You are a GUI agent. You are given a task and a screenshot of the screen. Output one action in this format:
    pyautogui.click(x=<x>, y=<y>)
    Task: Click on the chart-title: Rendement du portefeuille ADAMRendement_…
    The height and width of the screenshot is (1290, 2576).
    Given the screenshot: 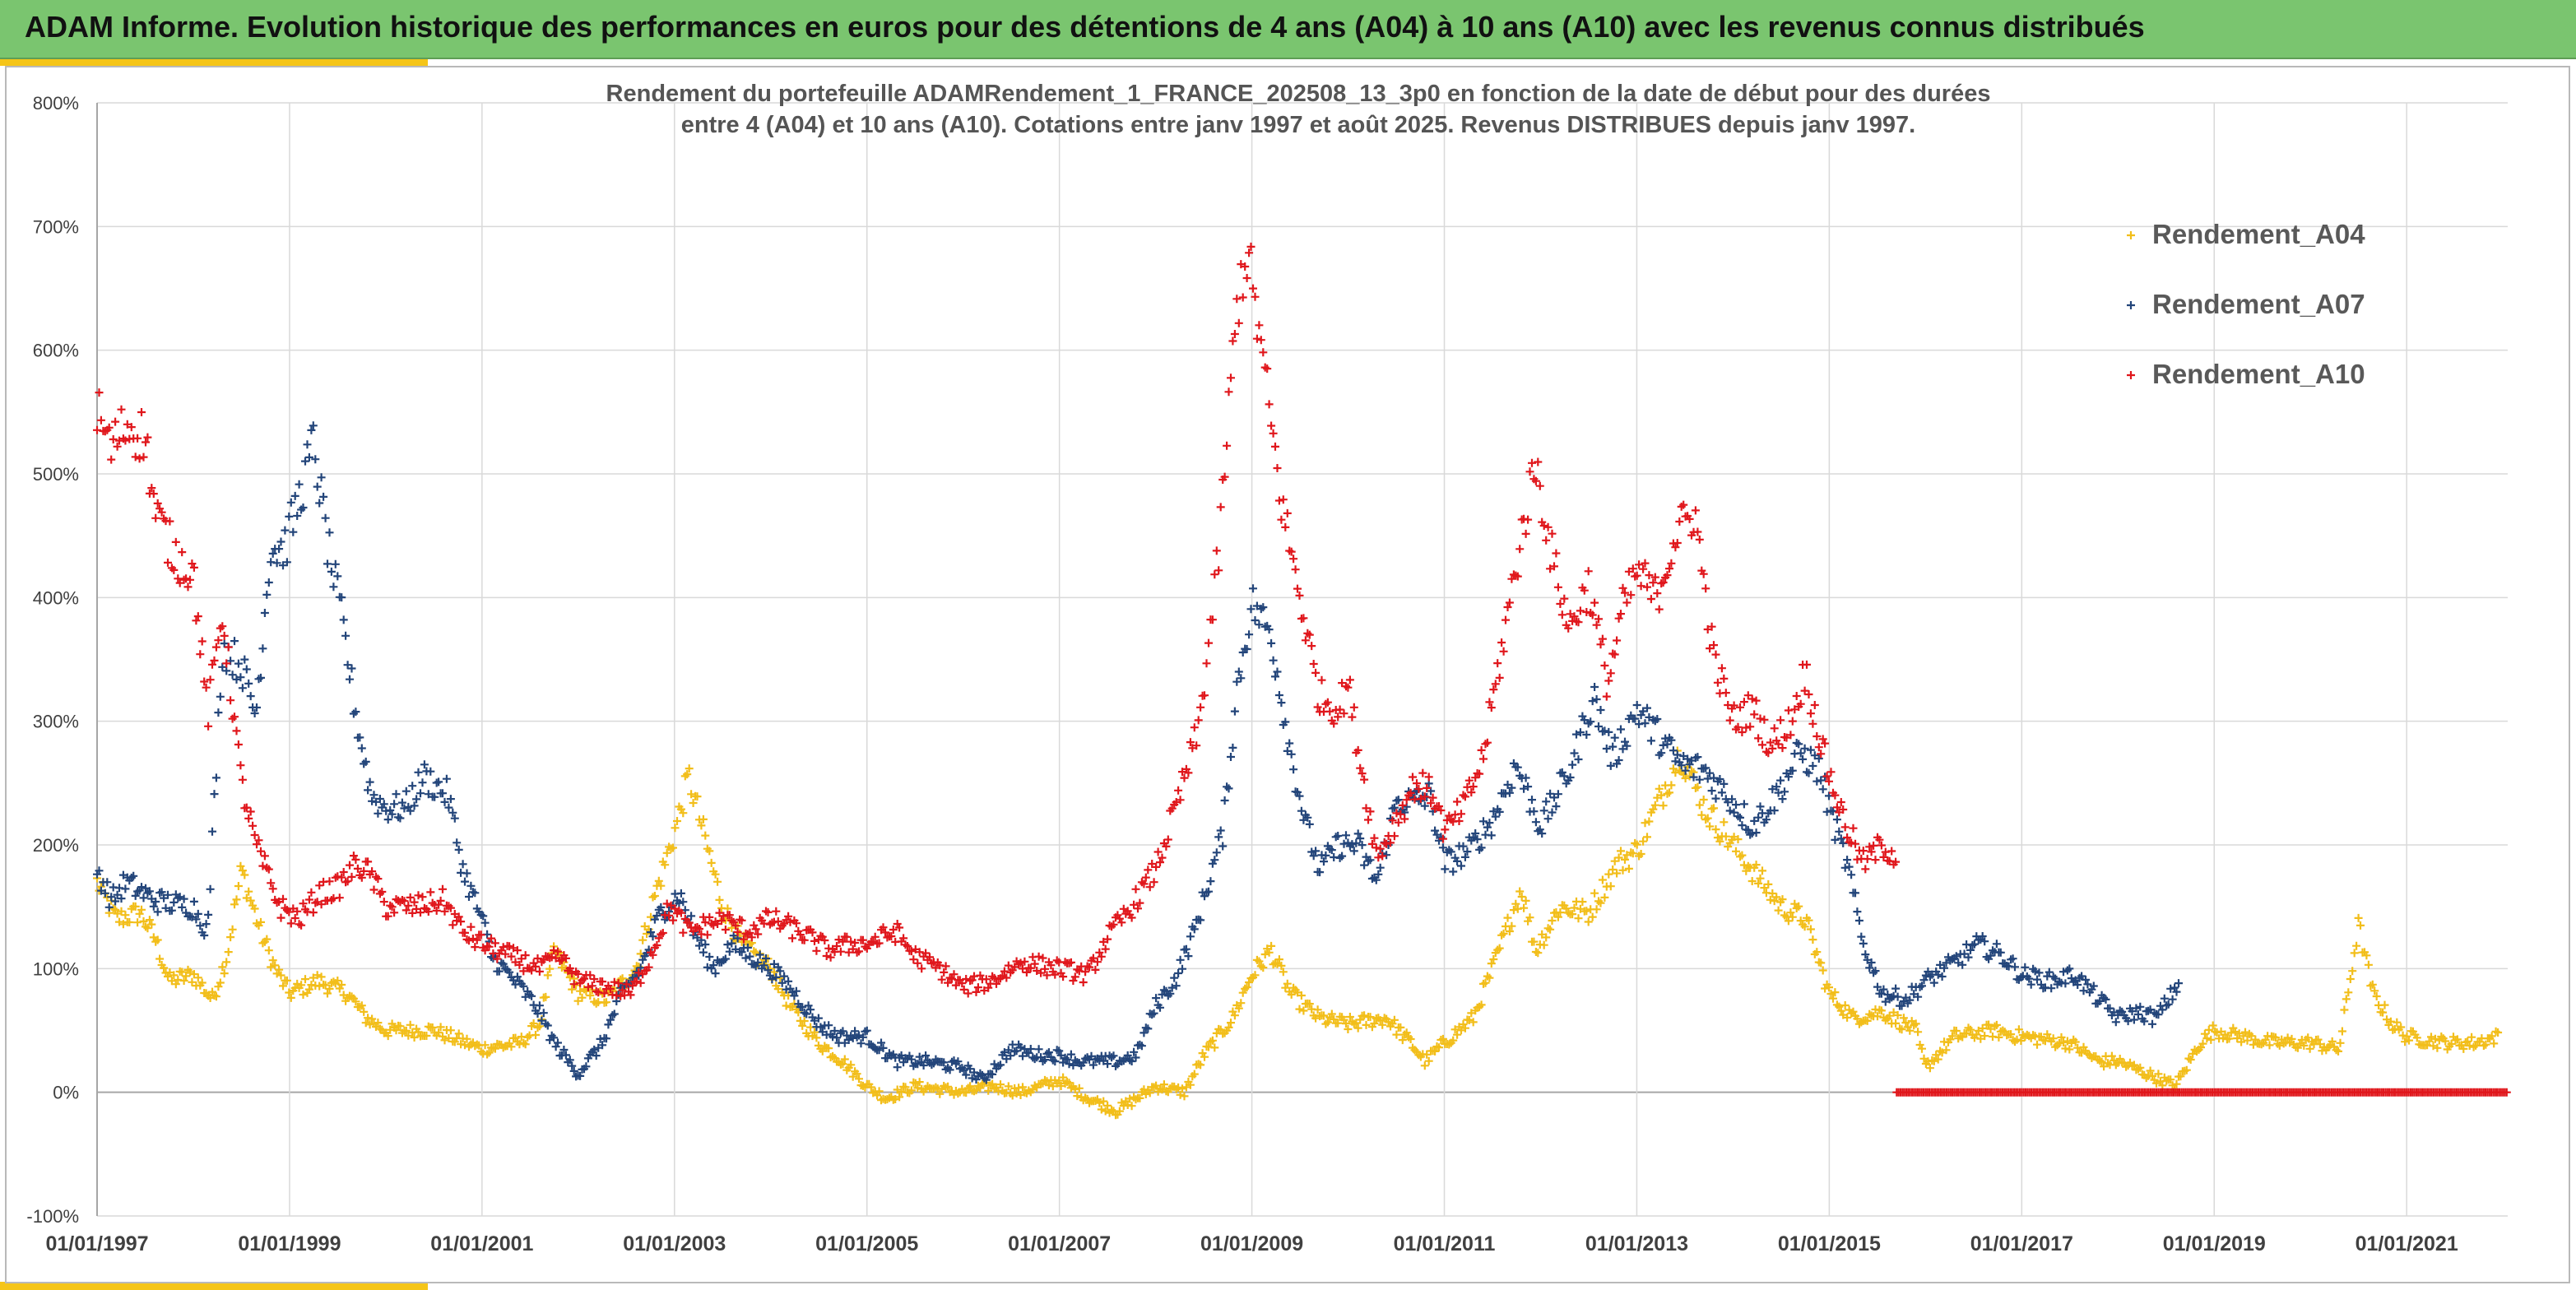 What is the action you would take?
    pyautogui.click(x=1298, y=109)
    